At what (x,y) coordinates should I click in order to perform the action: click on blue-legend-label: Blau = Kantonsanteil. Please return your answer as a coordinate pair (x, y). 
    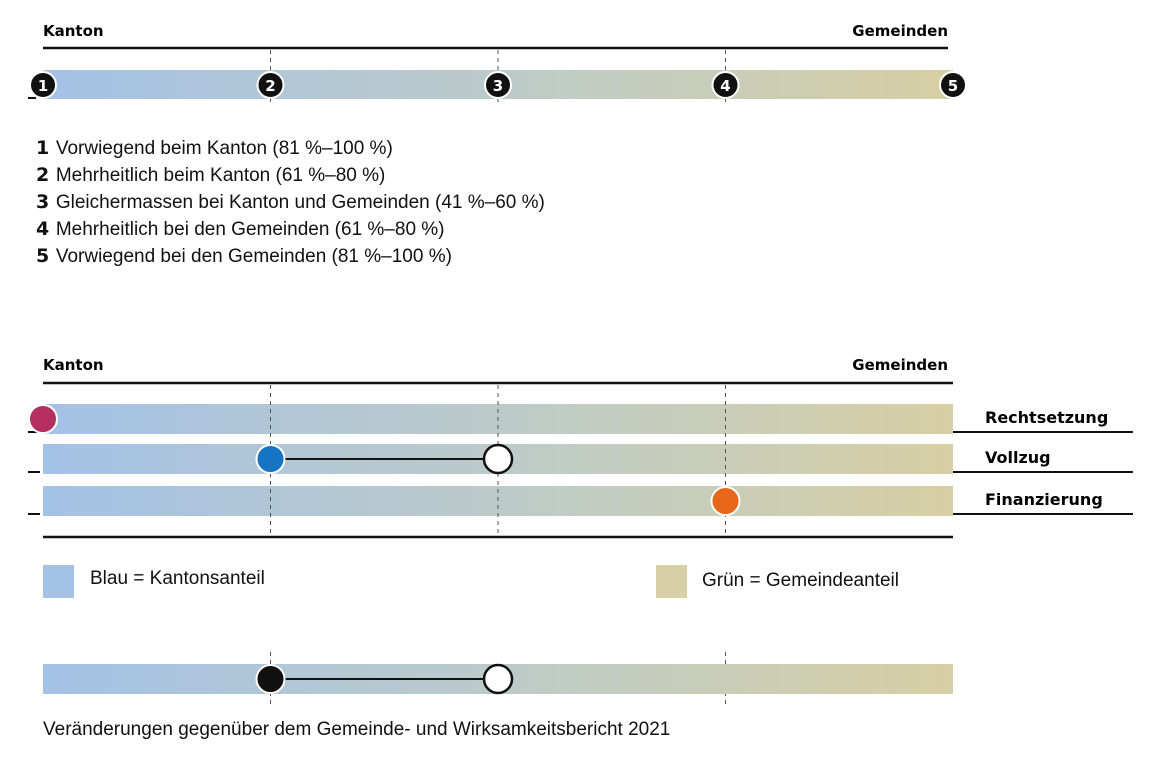
    Looking at the image, I should click on (177, 578).